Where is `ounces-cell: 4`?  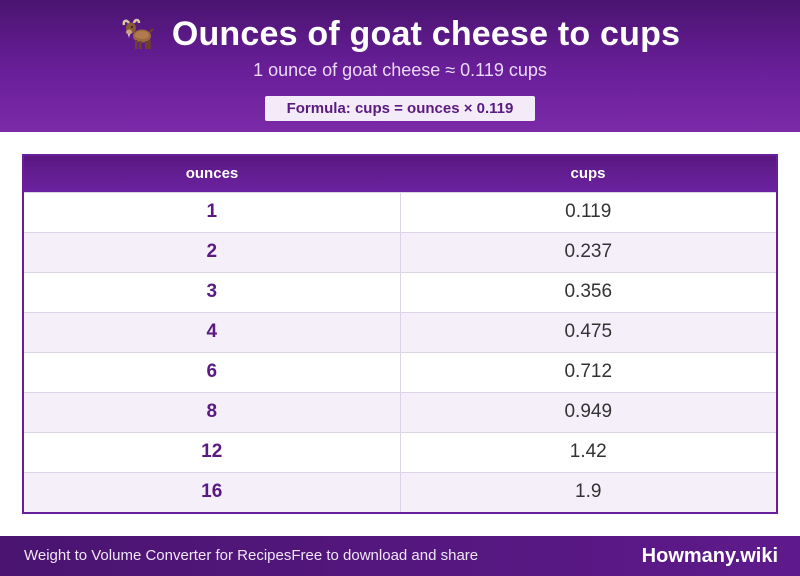 ounces-cell: 4 is located at coordinates (212, 331).